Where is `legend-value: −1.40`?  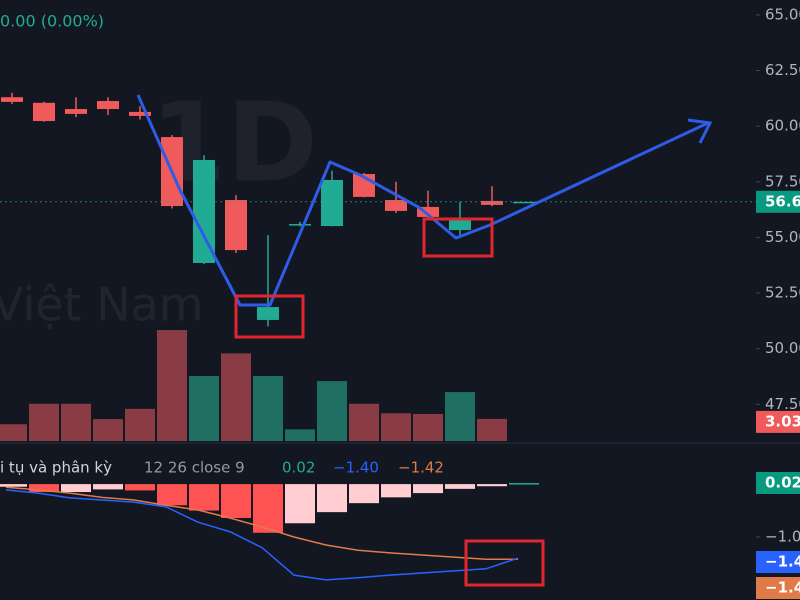 legend-value: −1.40 is located at coordinates (356, 468).